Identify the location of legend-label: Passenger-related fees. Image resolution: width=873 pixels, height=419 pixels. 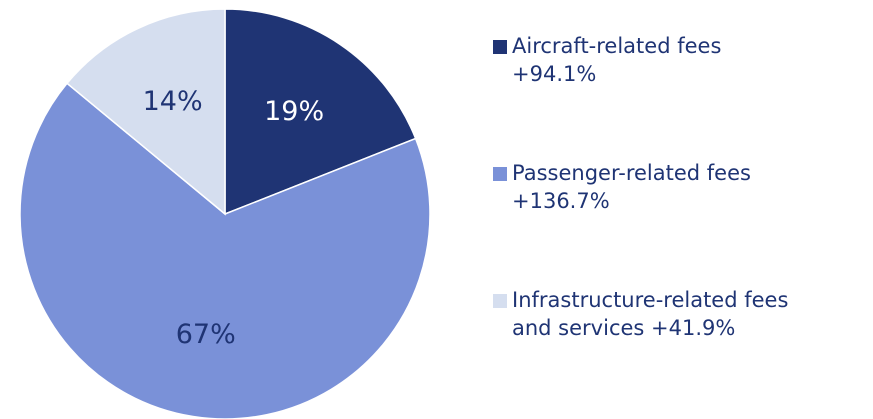
(631, 173).